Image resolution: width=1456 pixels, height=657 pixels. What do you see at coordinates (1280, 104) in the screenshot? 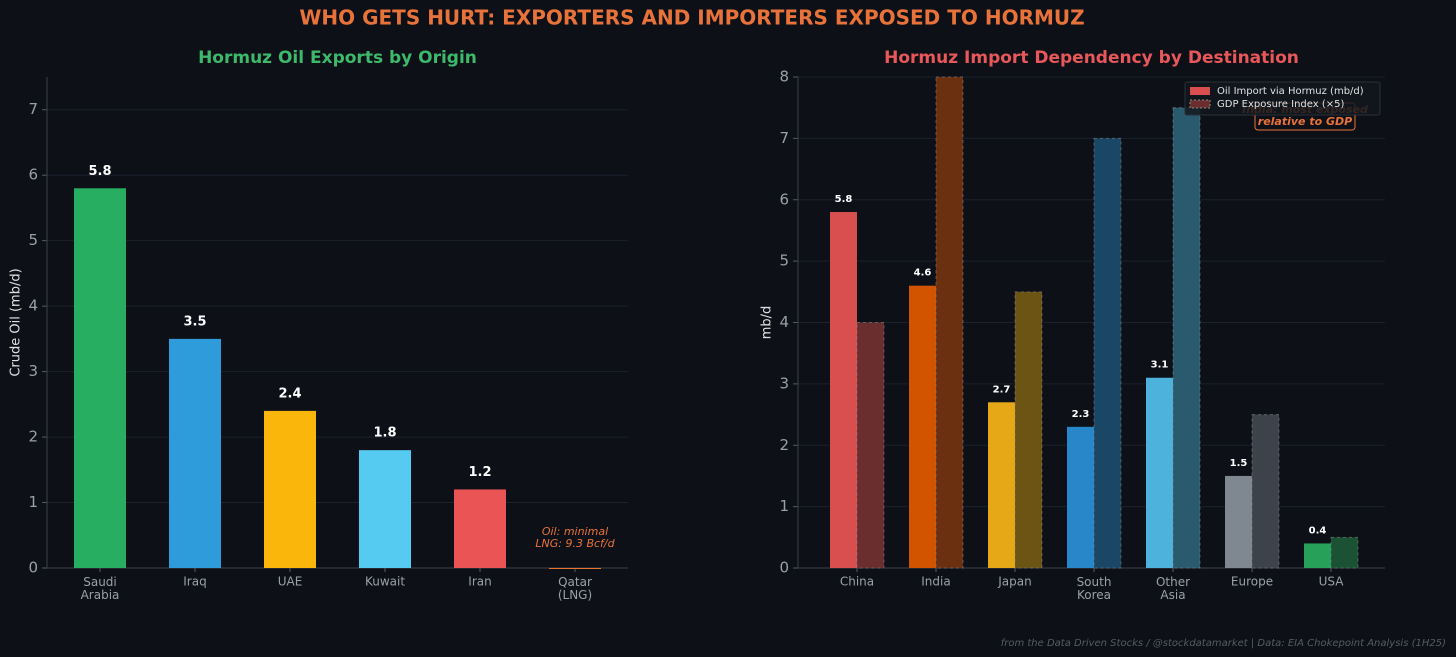
I see `legend-label: GDP Exposure Index (×5)` at bounding box center [1280, 104].